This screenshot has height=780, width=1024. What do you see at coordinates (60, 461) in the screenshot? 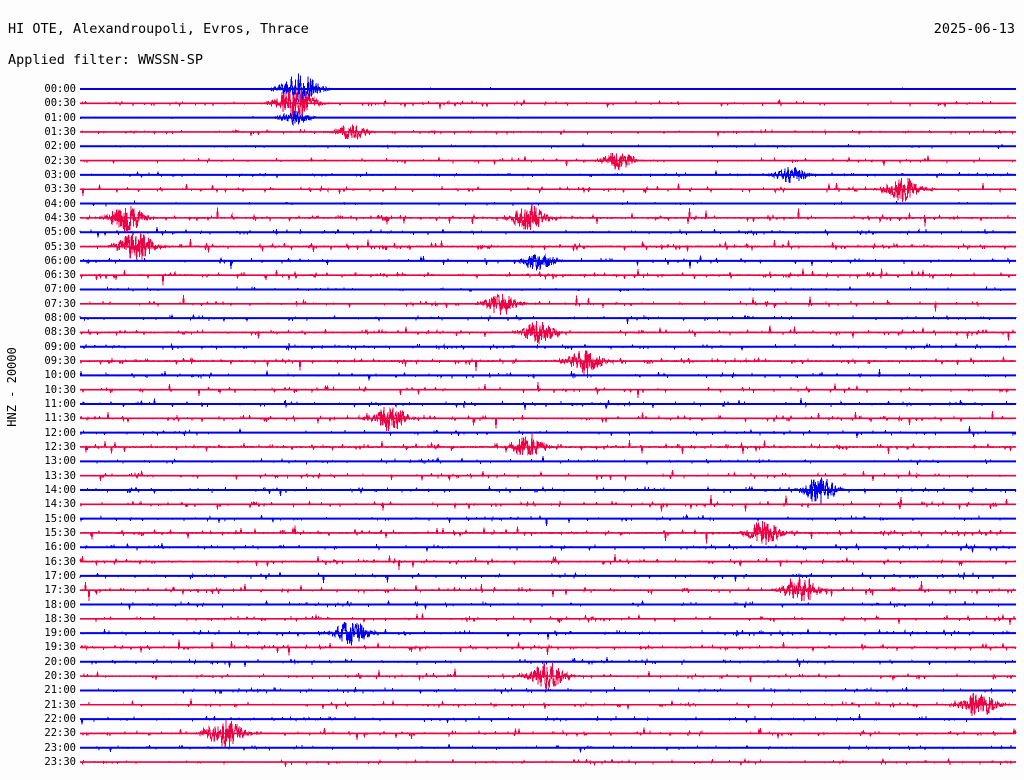
I see `time-tick-label: 13:00` at bounding box center [60, 461].